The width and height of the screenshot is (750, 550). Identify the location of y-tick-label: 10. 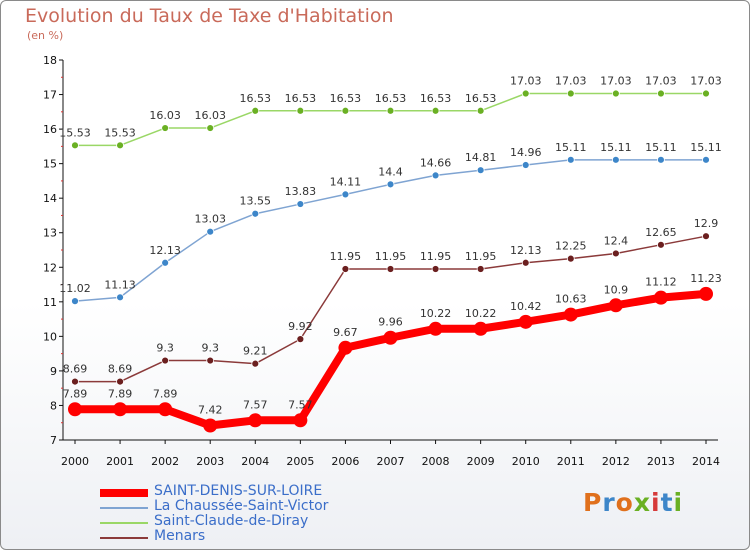
(50, 336).